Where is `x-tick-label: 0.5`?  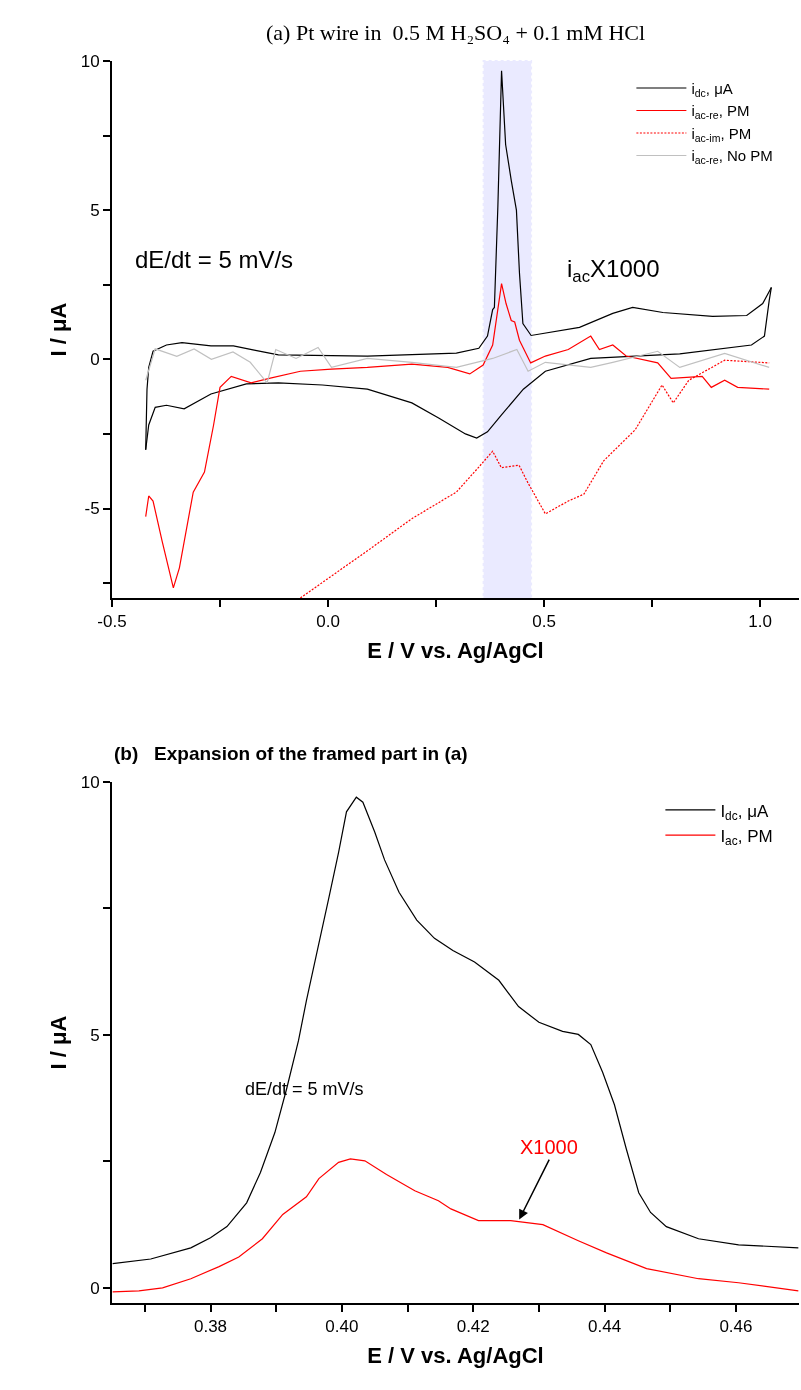
x-tick-label: 0.5 is located at coordinates (544, 622).